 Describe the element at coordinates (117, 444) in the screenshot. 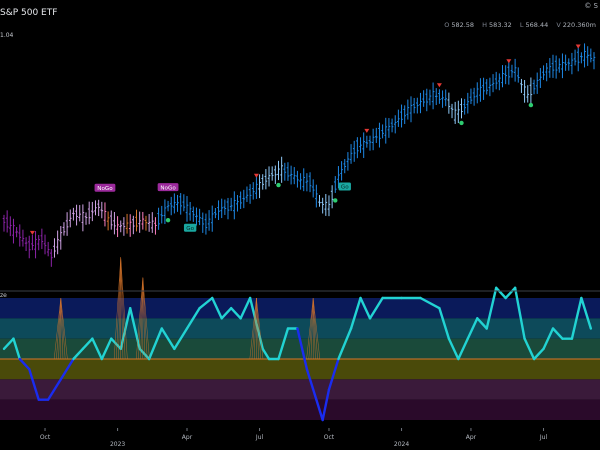

I see `x-tick-label: 2023` at that location.